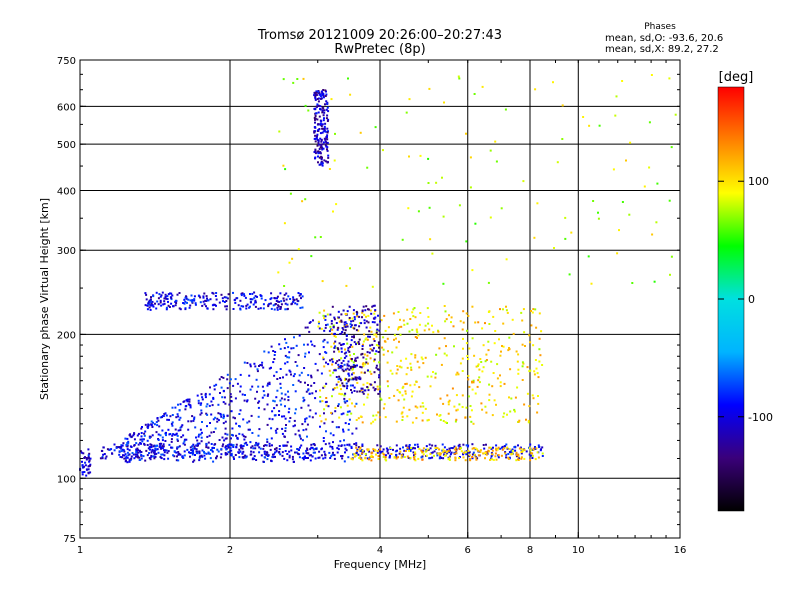  Describe the element at coordinates (662, 49) in the screenshot. I see `phase-stats-x: mean, sd,X: 89.2, 27.2` at that location.